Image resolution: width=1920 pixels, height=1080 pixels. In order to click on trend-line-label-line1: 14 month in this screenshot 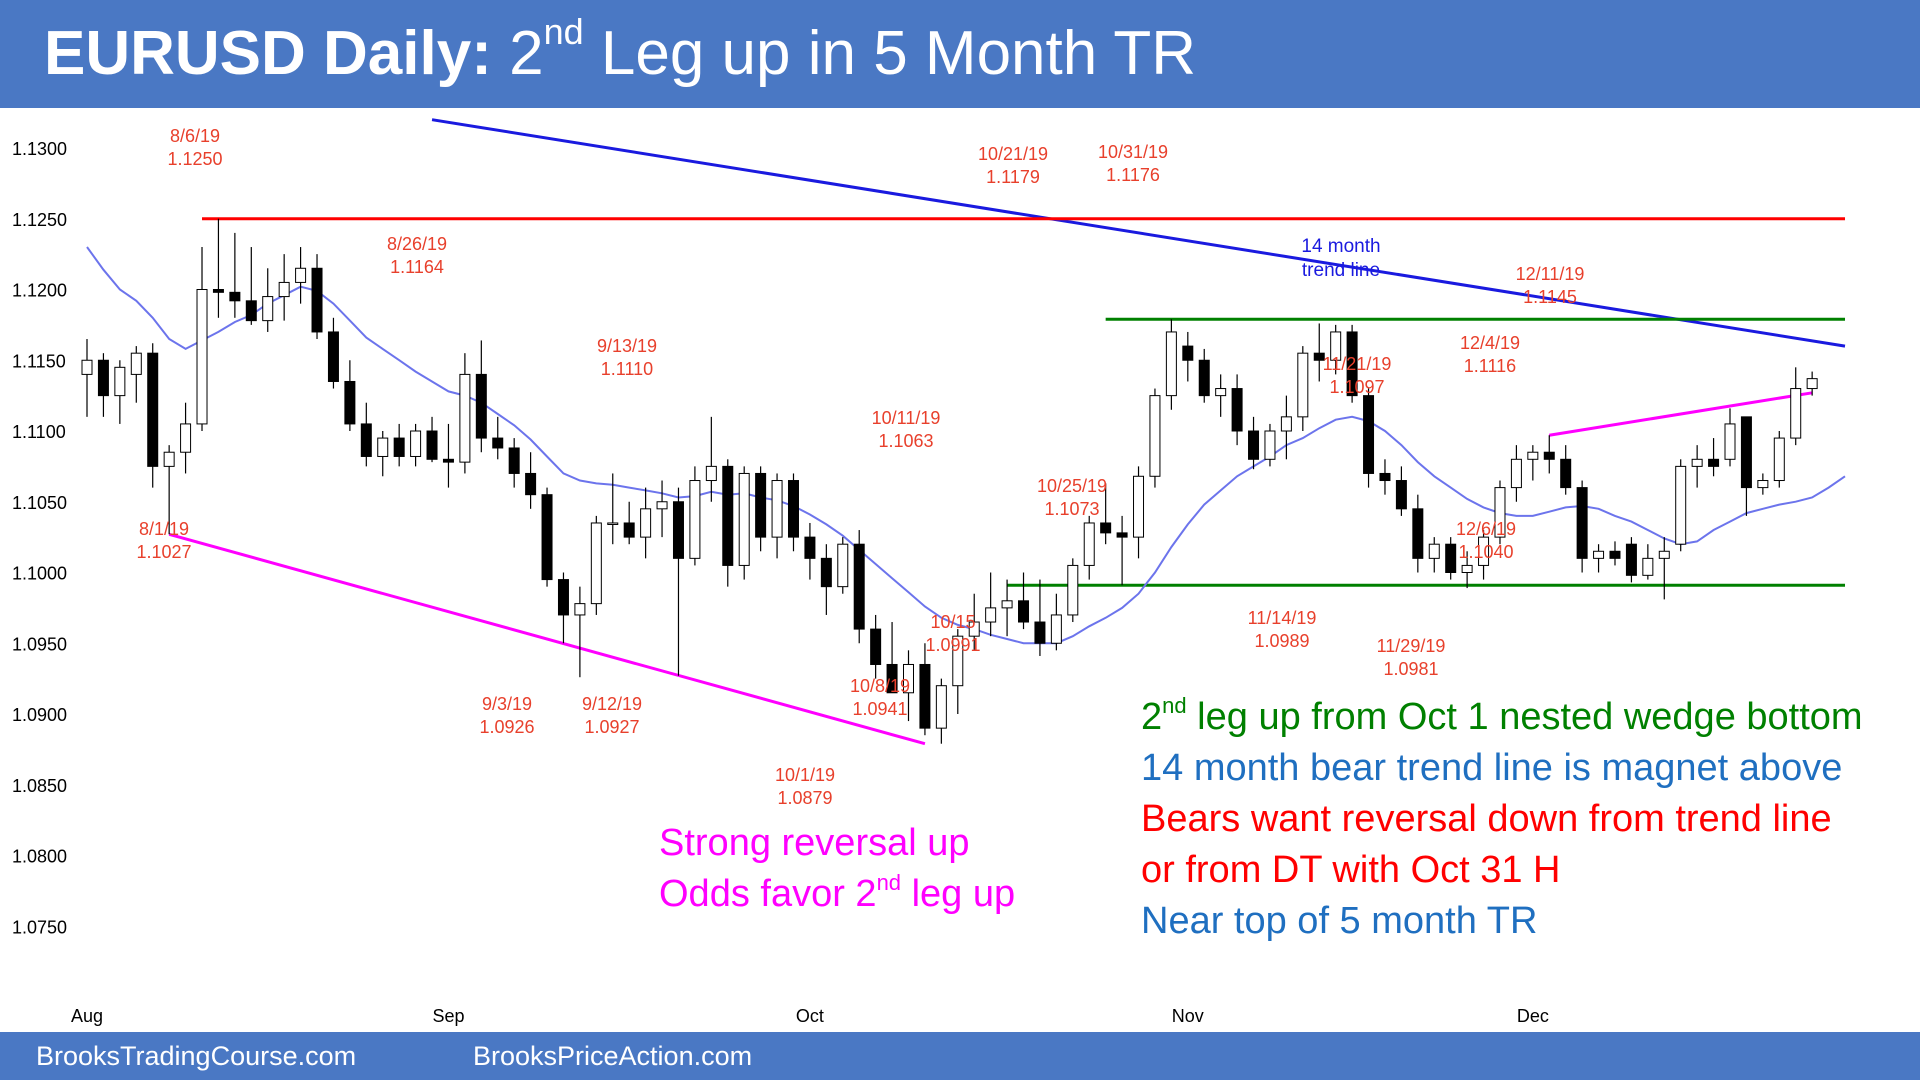, I will do `click(1340, 246)`.